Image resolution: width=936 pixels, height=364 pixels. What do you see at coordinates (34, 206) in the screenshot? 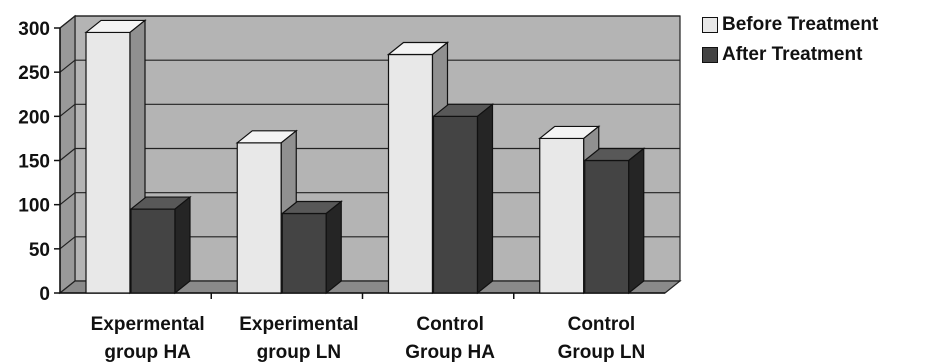
I see `y-tick-label: 100` at bounding box center [34, 206].